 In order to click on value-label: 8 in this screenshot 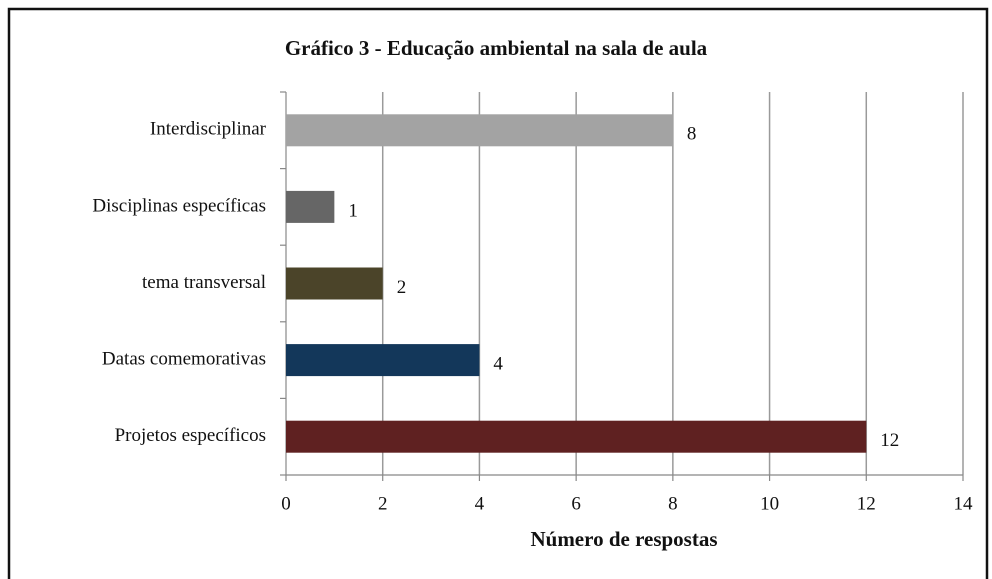, I will do `click(692, 134)`.